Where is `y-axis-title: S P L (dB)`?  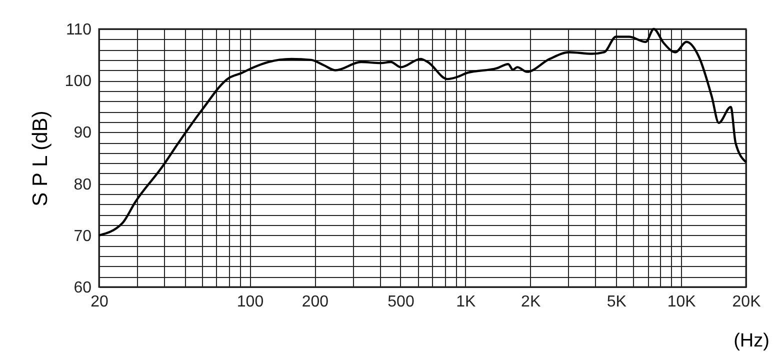 y-axis-title: S P L (dB) is located at coordinates (40, 158).